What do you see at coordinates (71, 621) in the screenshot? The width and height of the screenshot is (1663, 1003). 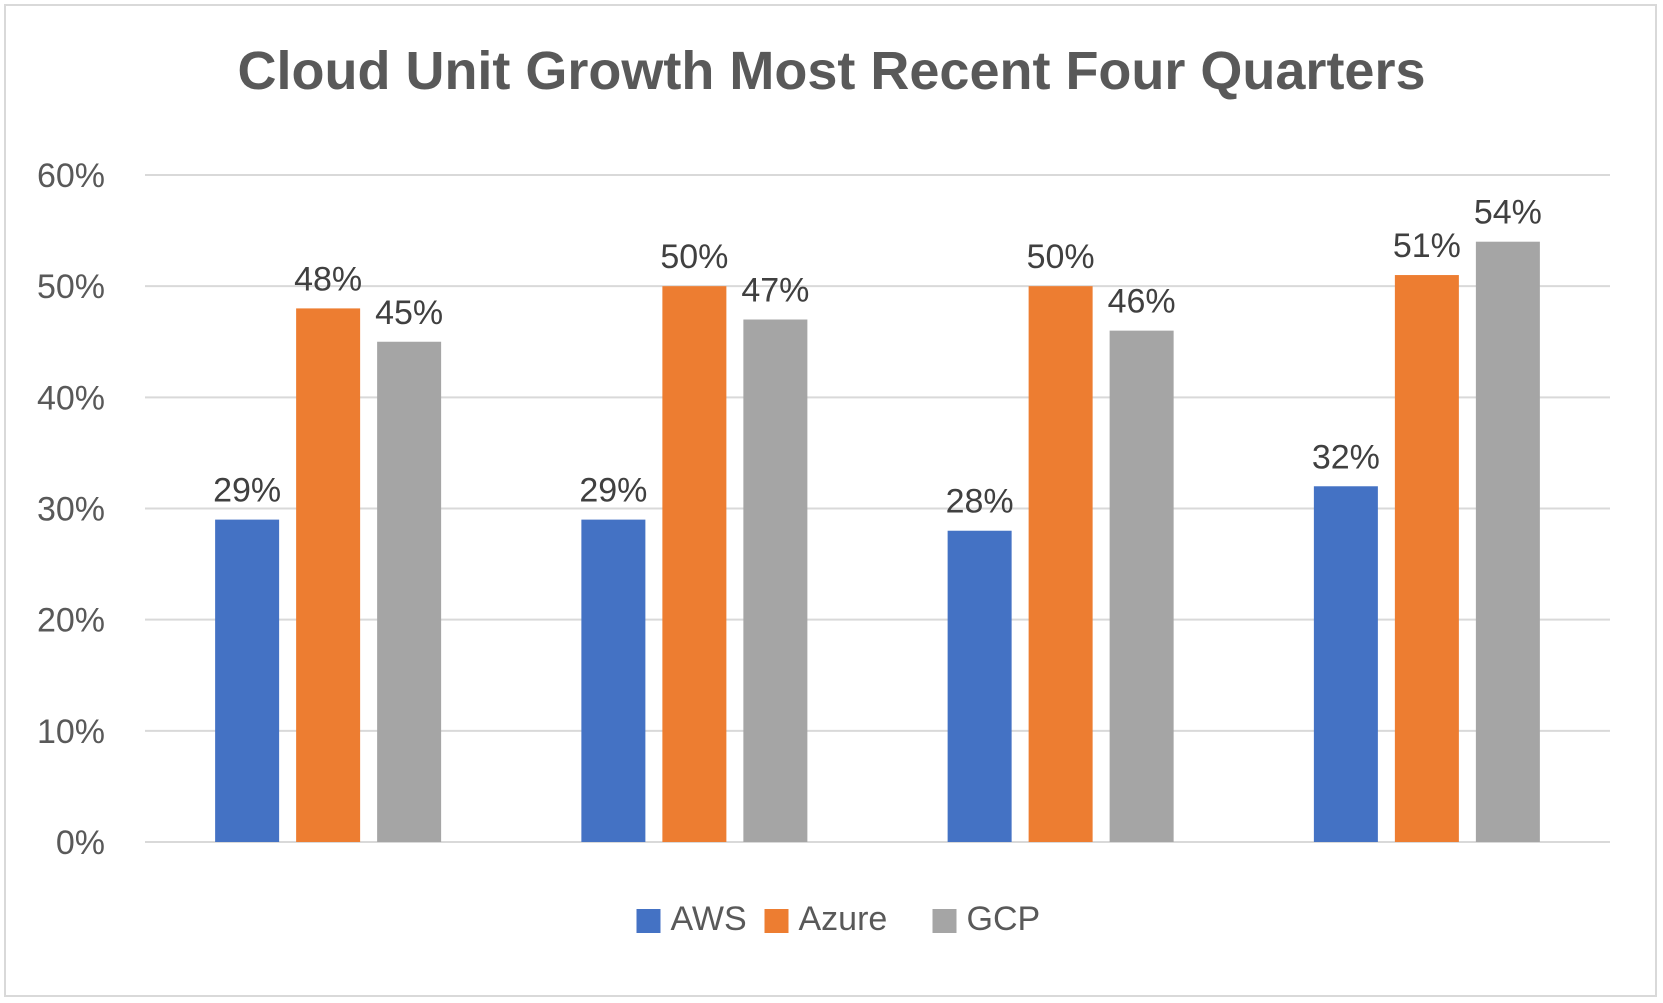 I see `y-tick-label: 20%` at bounding box center [71, 621].